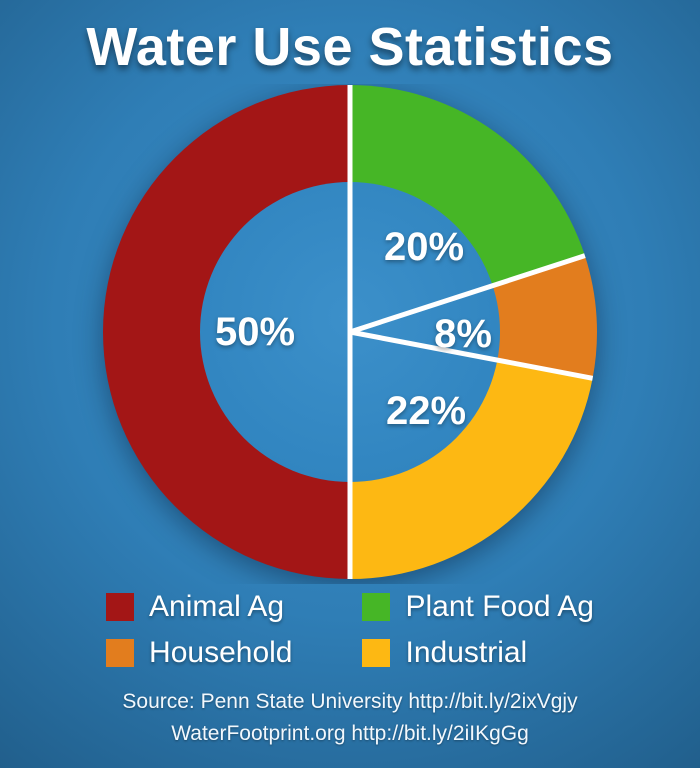  What do you see at coordinates (120, 607) in the screenshot?
I see `legend-swatch-animal-ag` at bounding box center [120, 607].